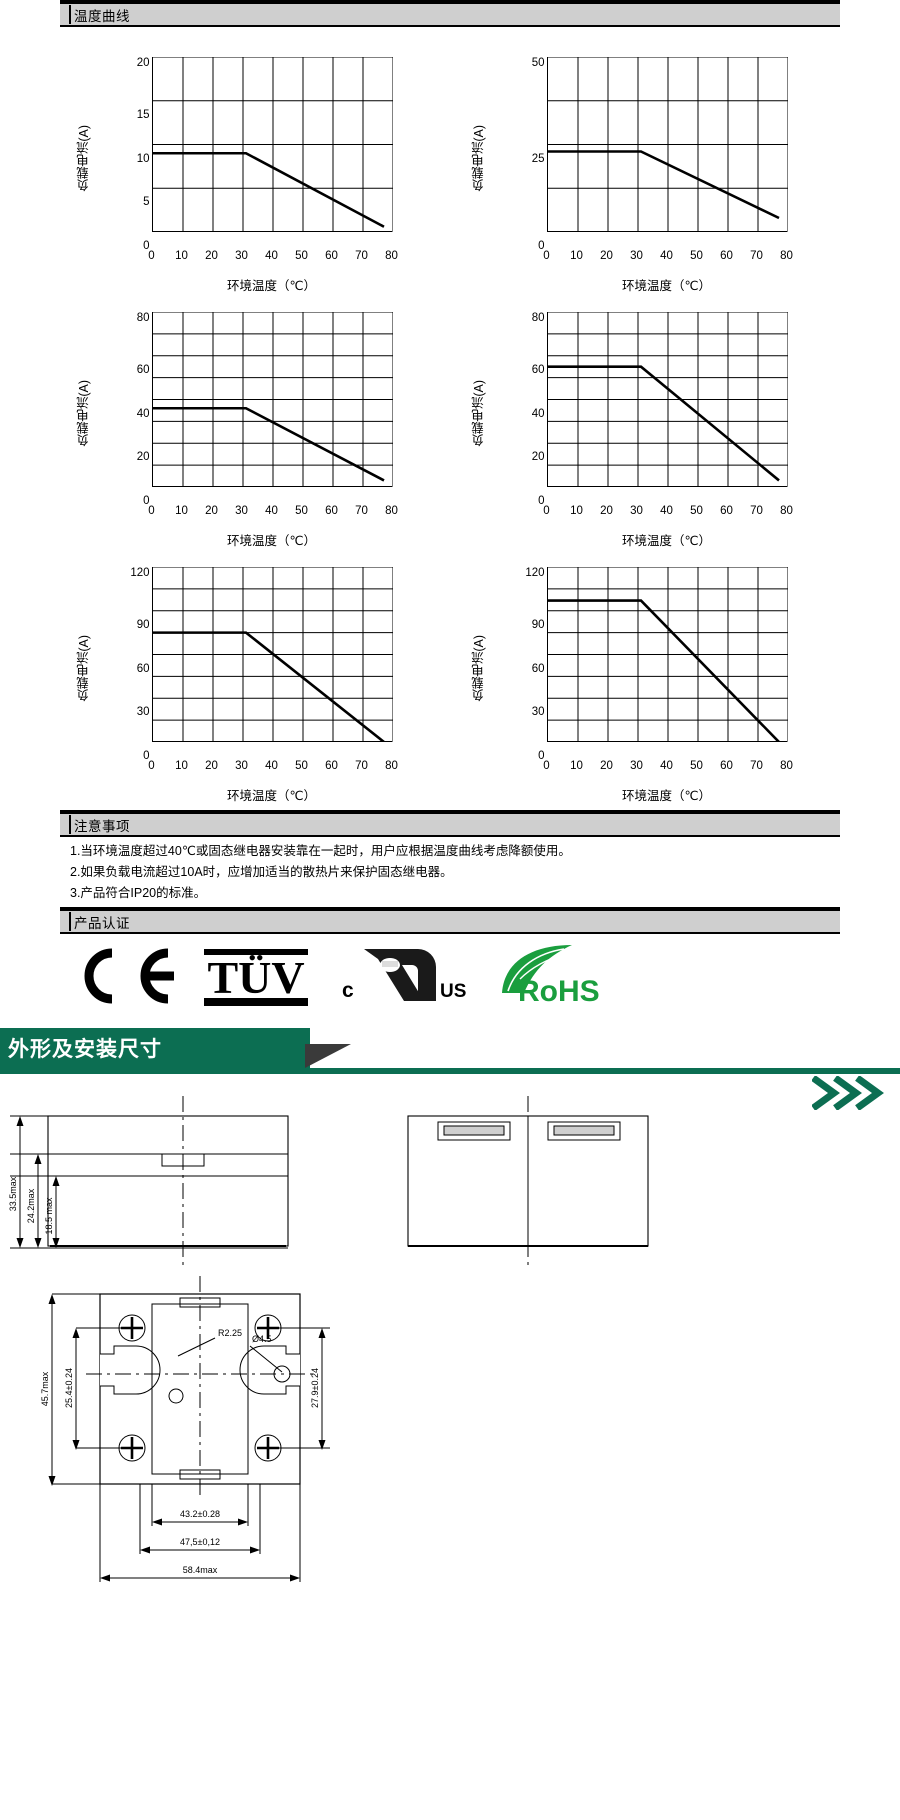 This screenshot has height=1820, width=900. Describe the element at coordinates (259, 978) in the screenshot. I see `tuv-mark-icon: TÜV` at that location.